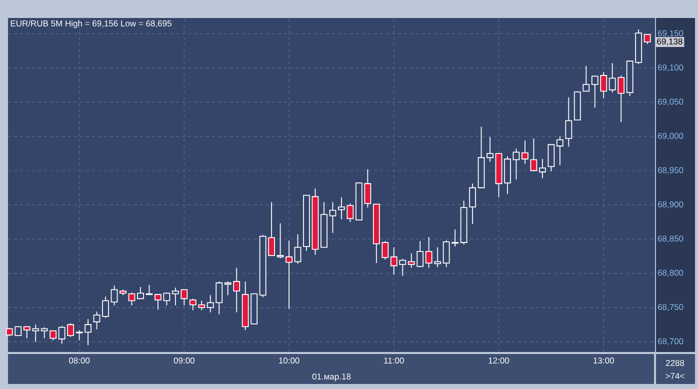 This screenshot has height=389, width=698. What do you see at coordinates (671, 204) in the screenshot?
I see `y-tick-label: 68,900` at bounding box center [671, 204].